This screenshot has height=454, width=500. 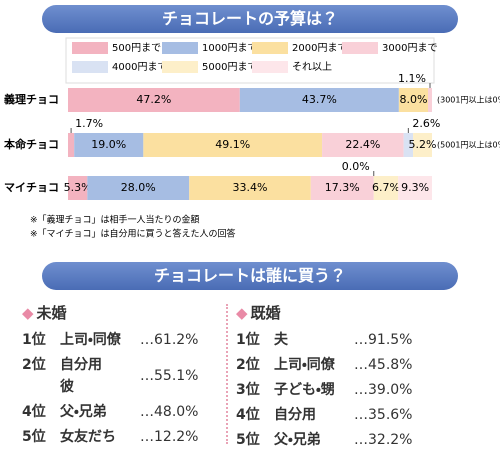 What do you see at coordinates (426, 123) in the screenshot?
I see `data-label: 2.6%` at bounding box center [426, 123].